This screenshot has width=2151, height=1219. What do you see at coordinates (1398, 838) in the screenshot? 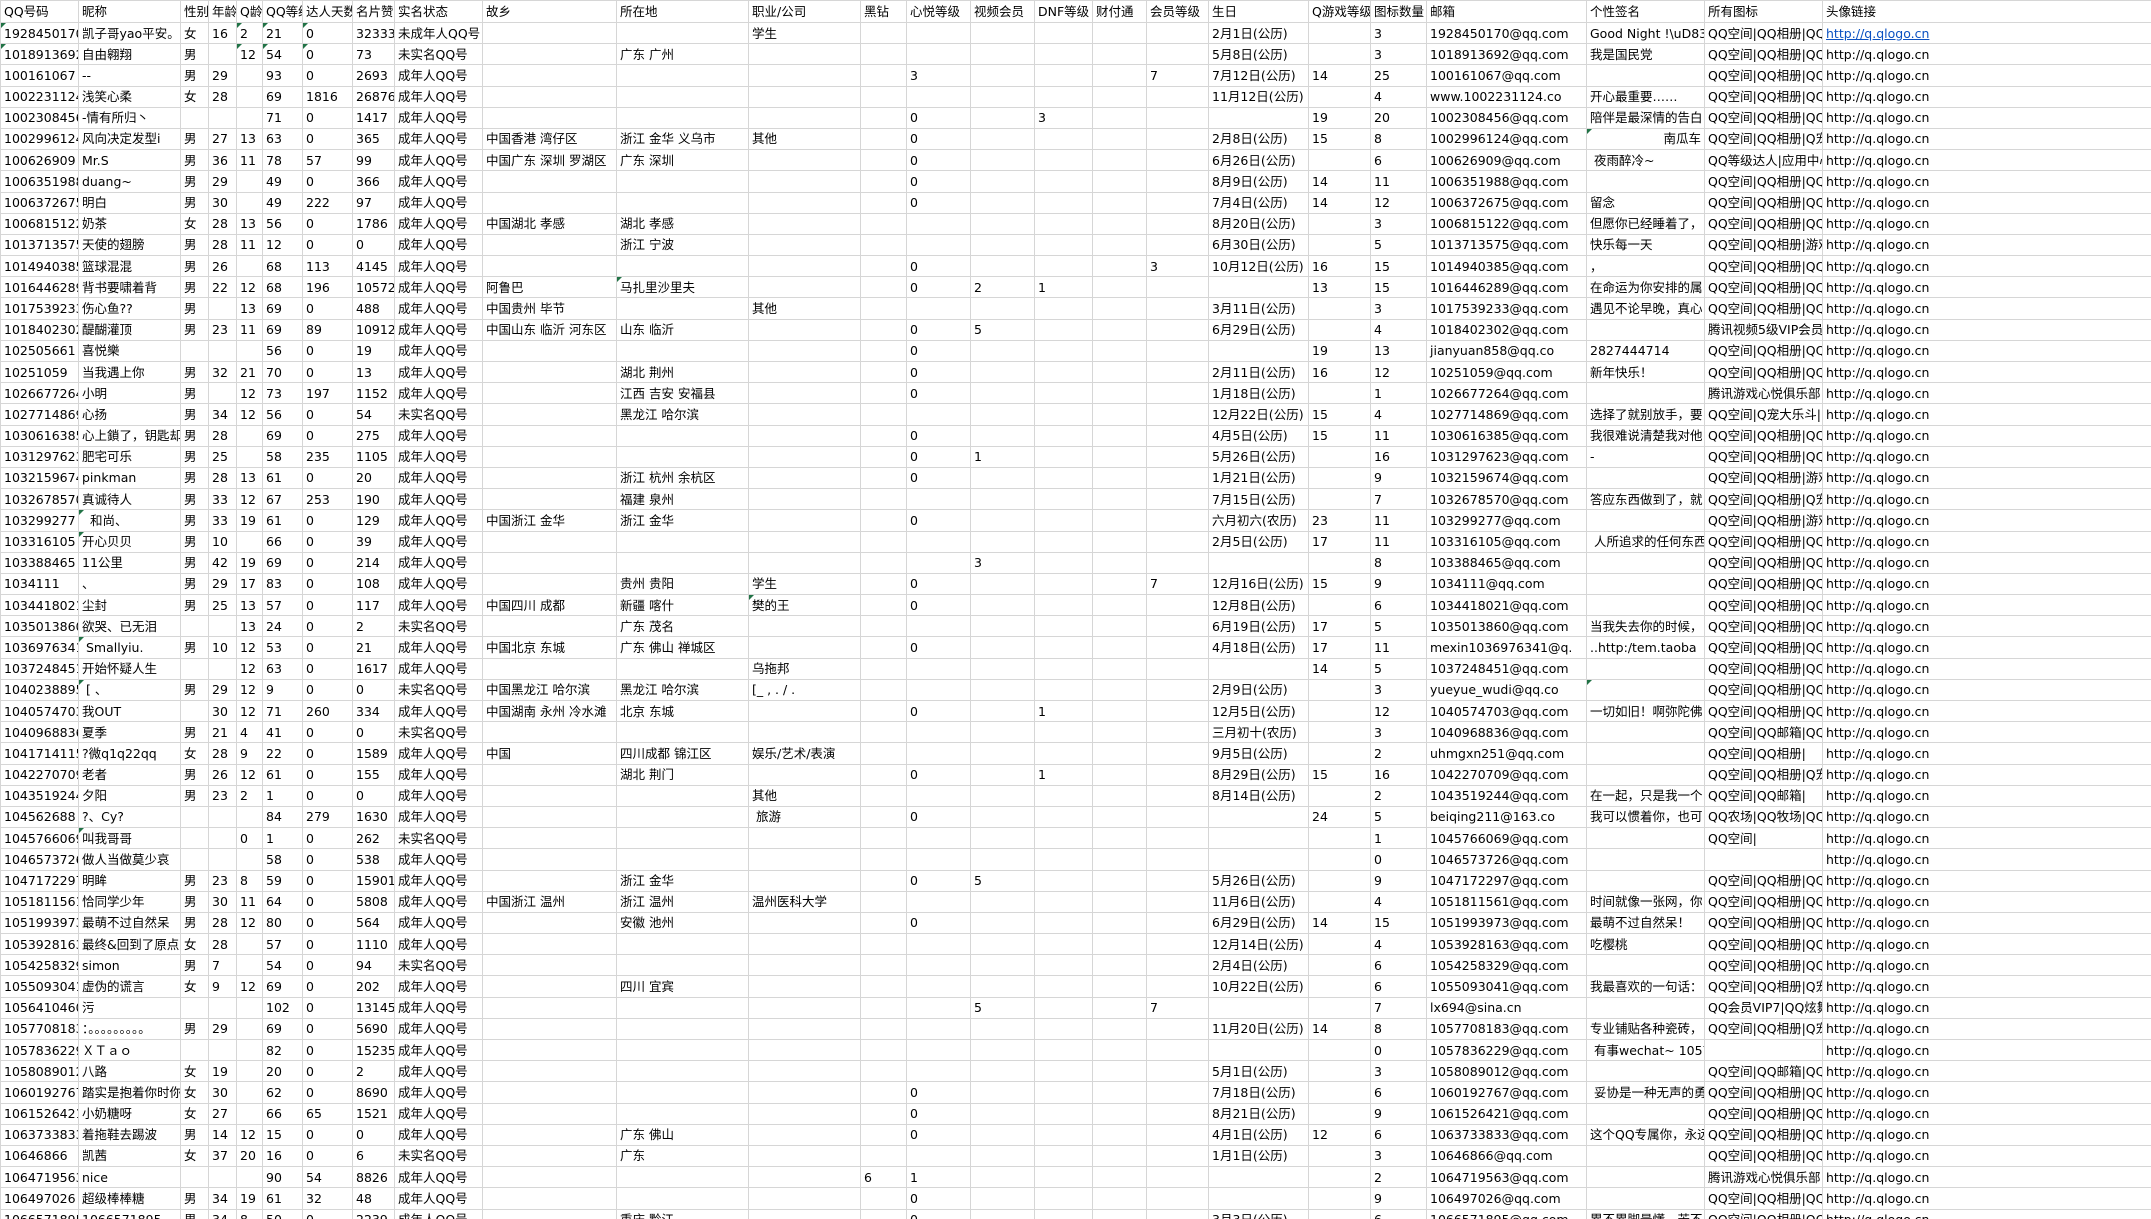
I see `cell-ic: 1` at bounding box center [1398, 838].